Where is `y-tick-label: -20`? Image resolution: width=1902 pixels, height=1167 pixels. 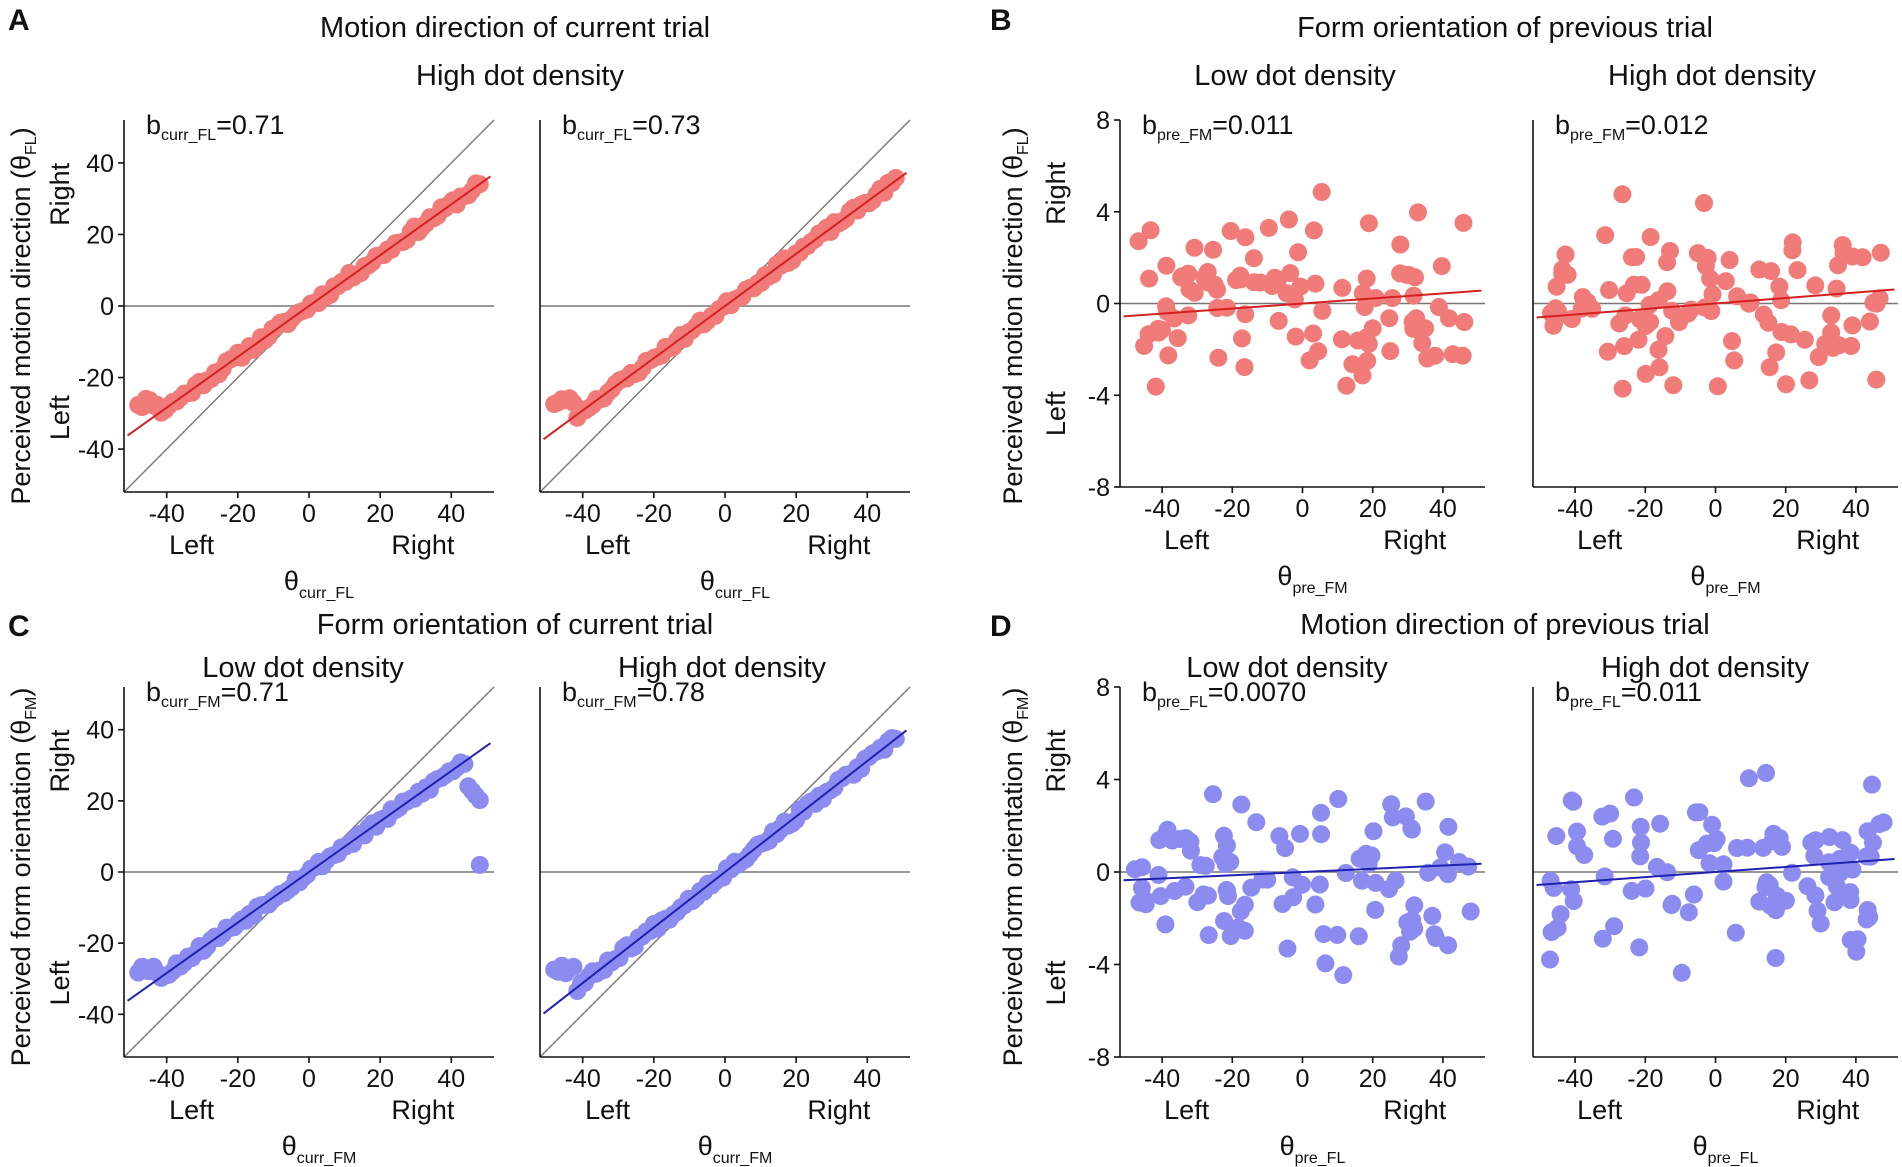 y-tick-label: -20 is located at coordinates (96, 379).